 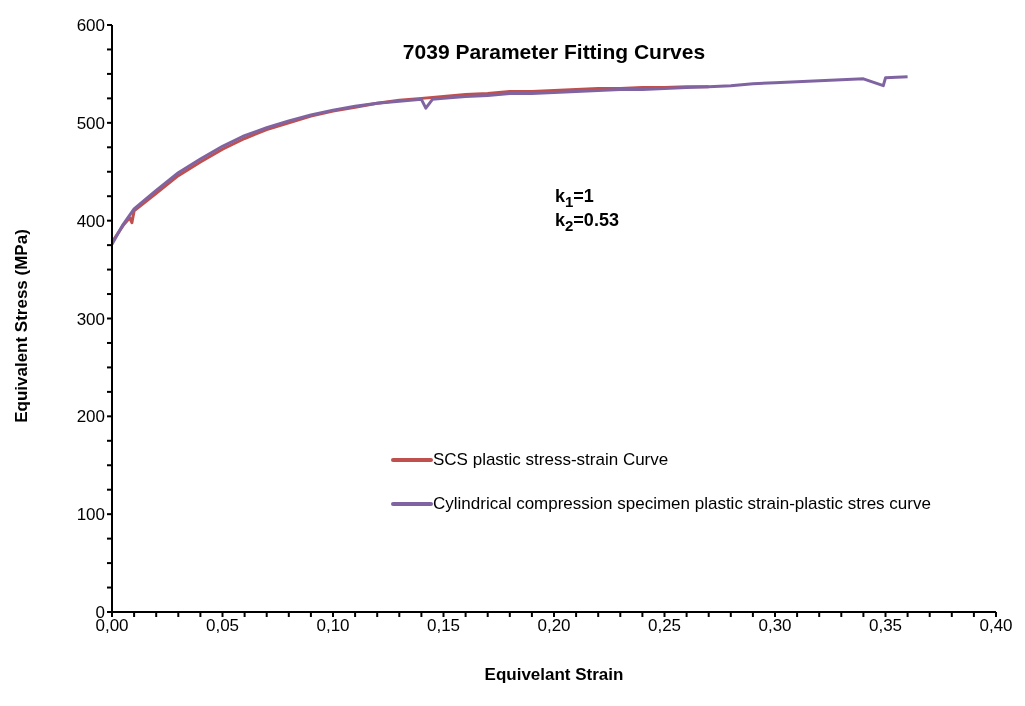 I want to click on x-tick-label: 0,30, so click(x=775, y=626).